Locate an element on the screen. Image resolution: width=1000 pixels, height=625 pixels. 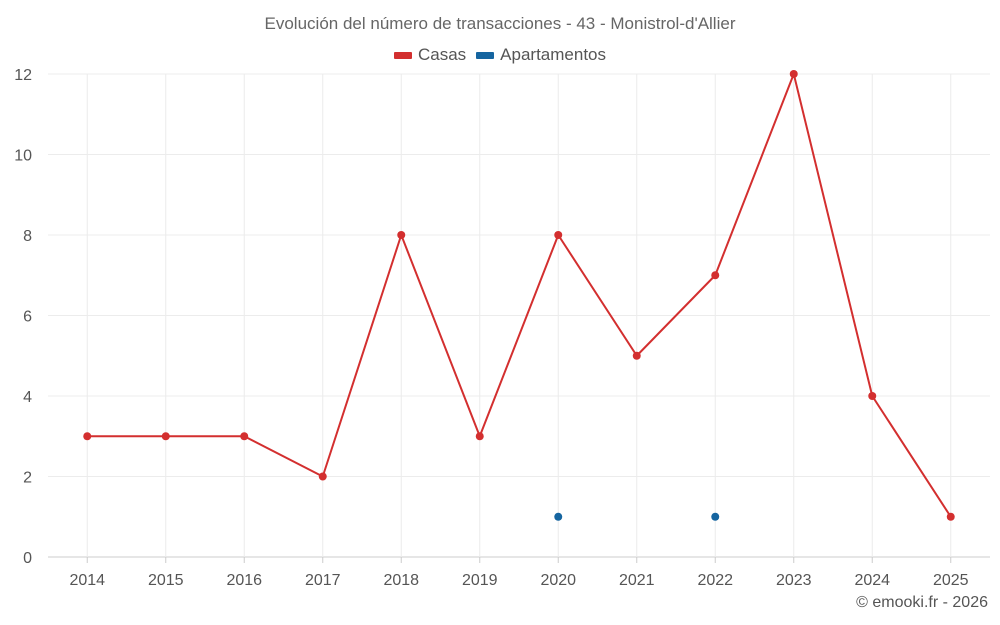
legend-label-casas: Casas is located at coordinates (442, 54).